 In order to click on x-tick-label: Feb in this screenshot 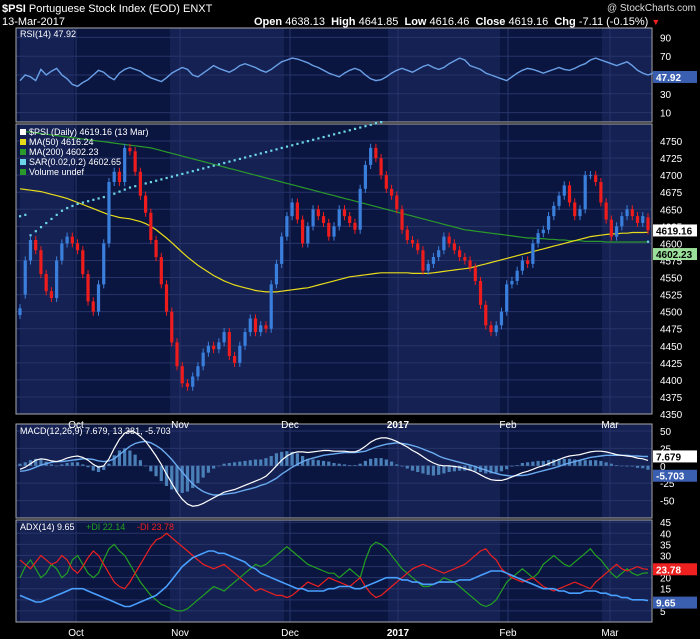, I will do `click(508, 425)`.